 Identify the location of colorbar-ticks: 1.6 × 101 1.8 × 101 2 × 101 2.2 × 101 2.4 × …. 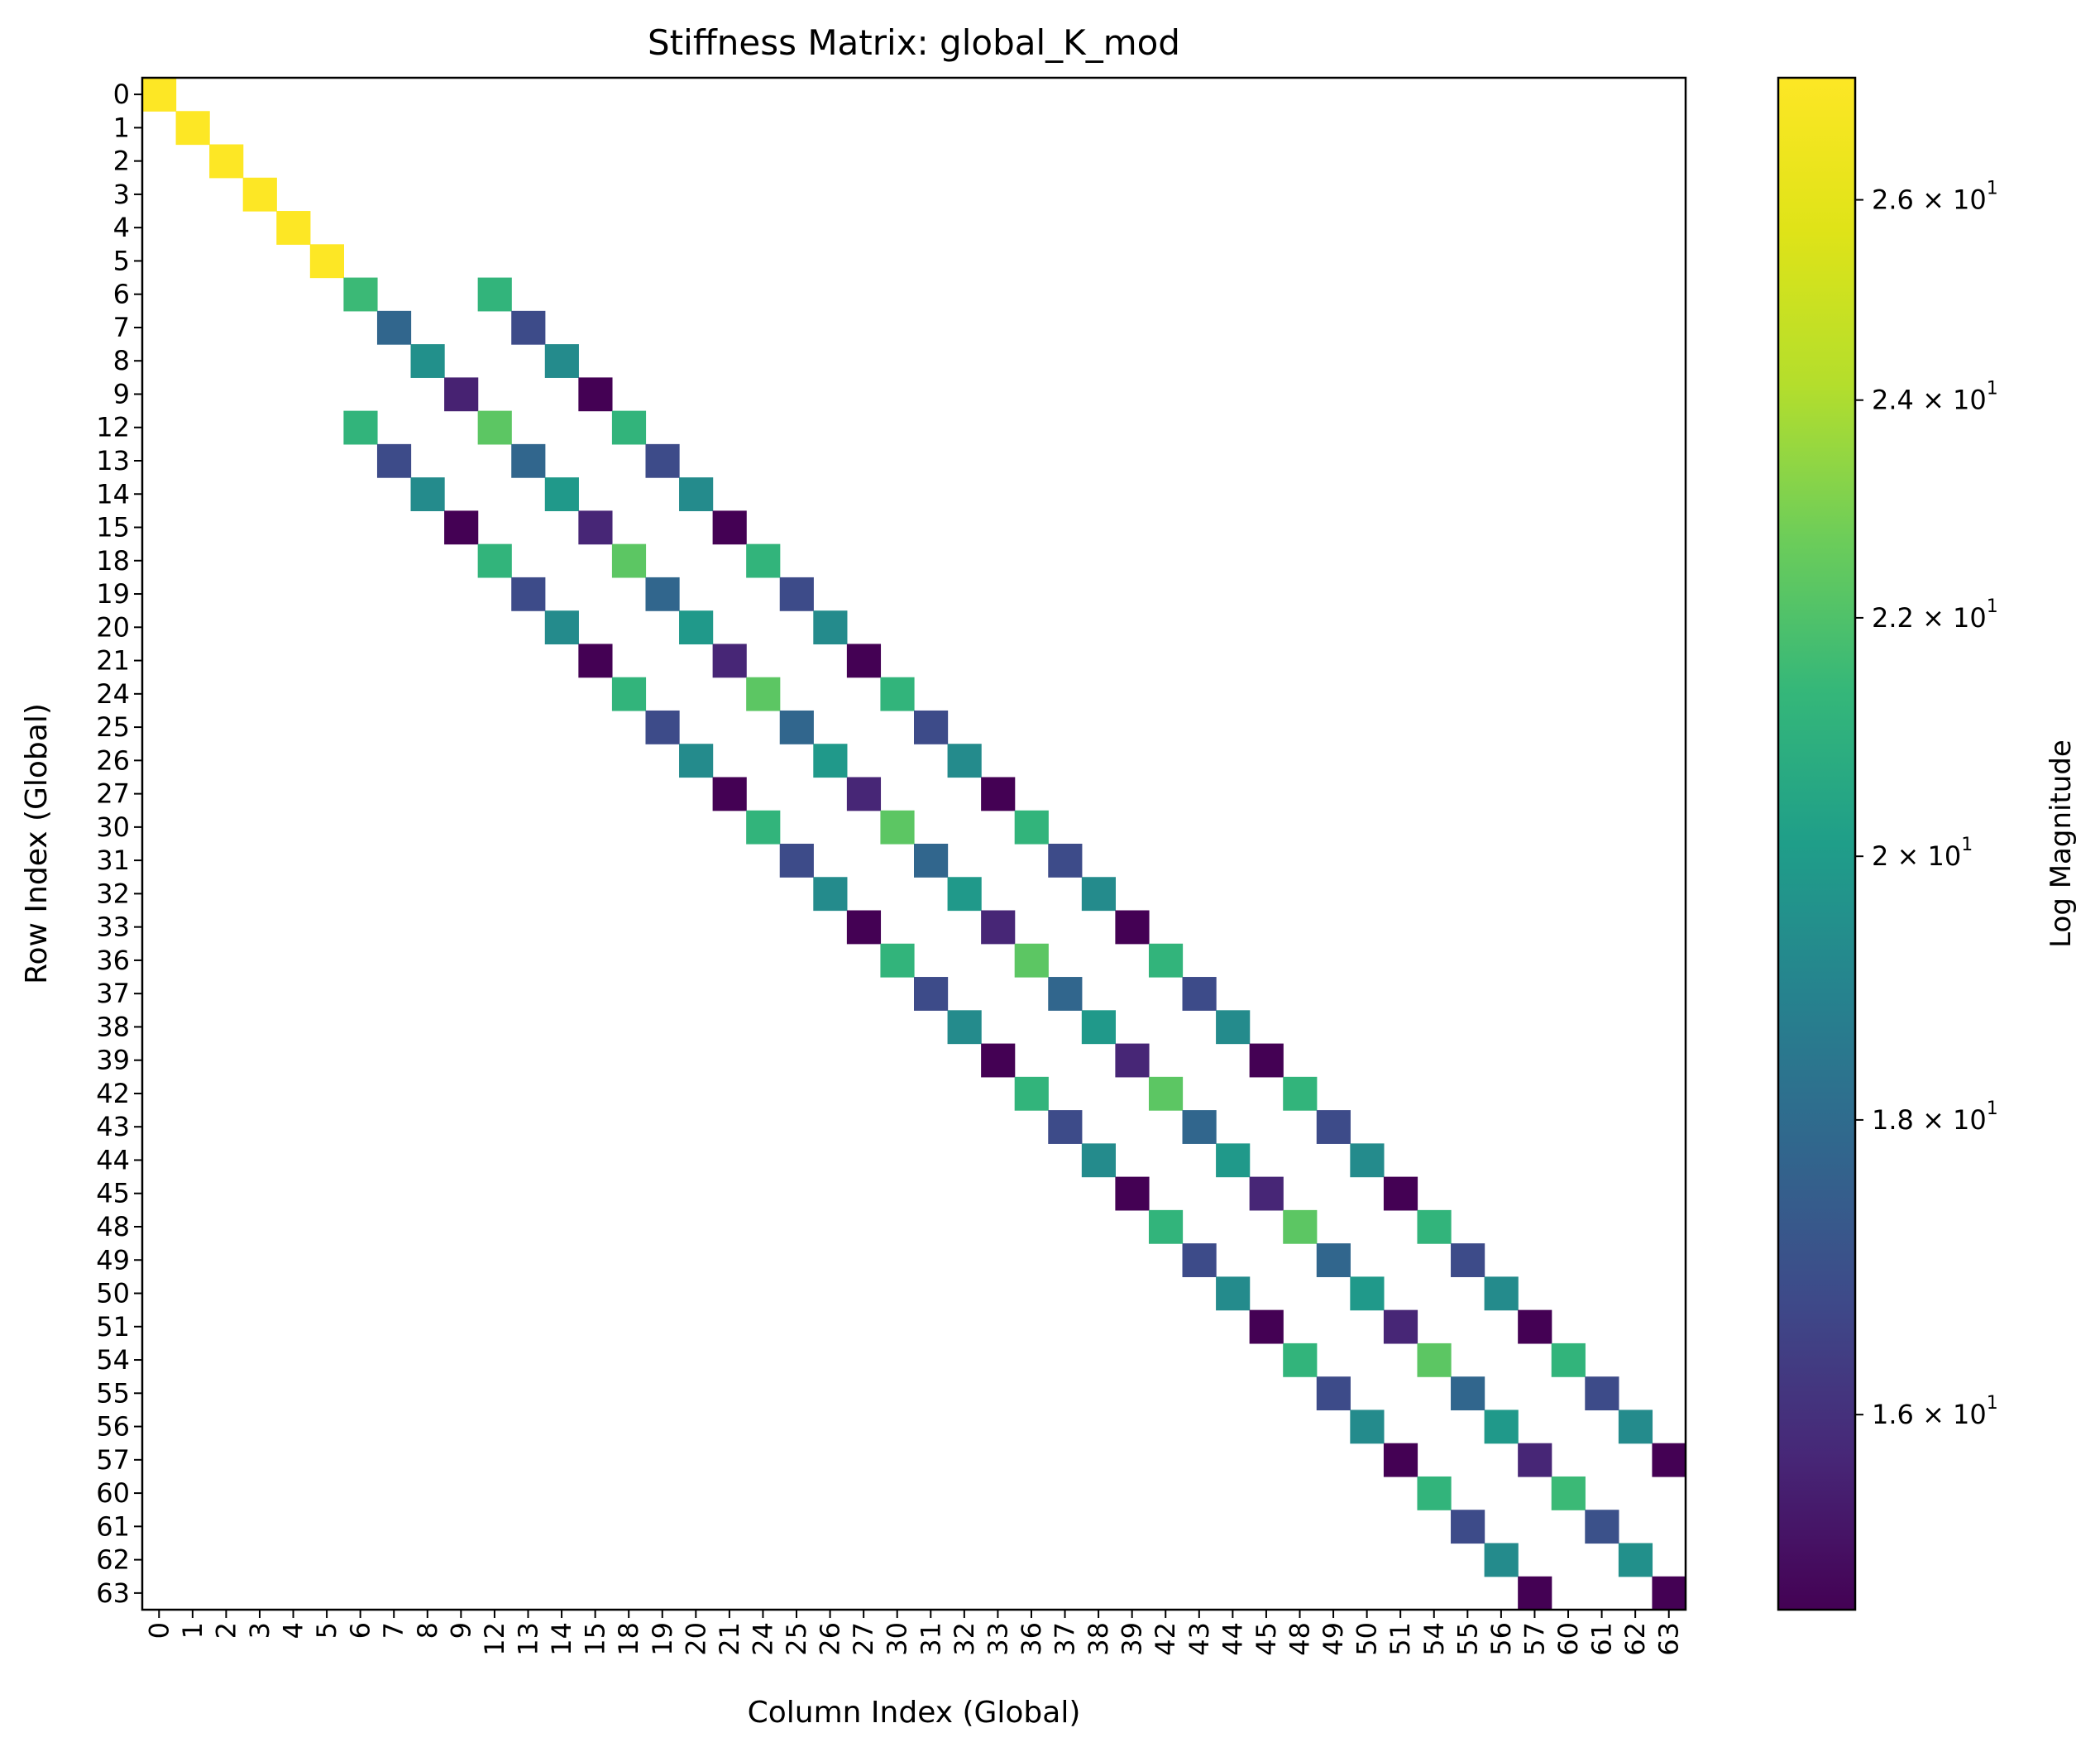
(1926, 804).